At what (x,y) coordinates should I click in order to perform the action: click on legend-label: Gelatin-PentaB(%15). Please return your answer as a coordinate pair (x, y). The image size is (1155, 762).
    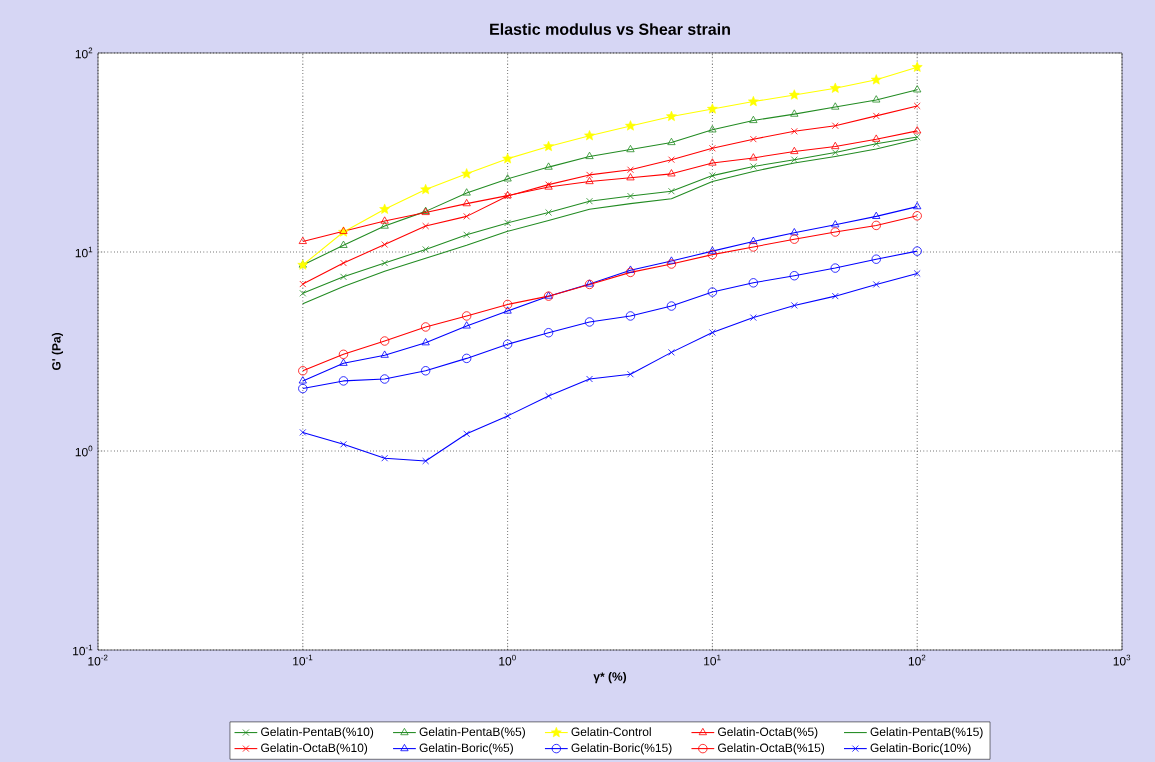
    Looking at the image, I should click on (926, 733).